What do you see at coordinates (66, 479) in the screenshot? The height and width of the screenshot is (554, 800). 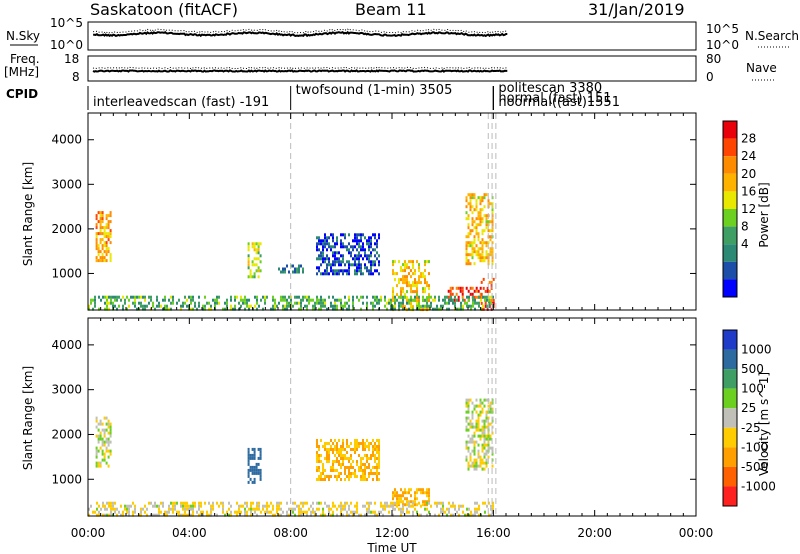 I see `range-tick-label-1000: 1000` at bounding box center [66, 479].